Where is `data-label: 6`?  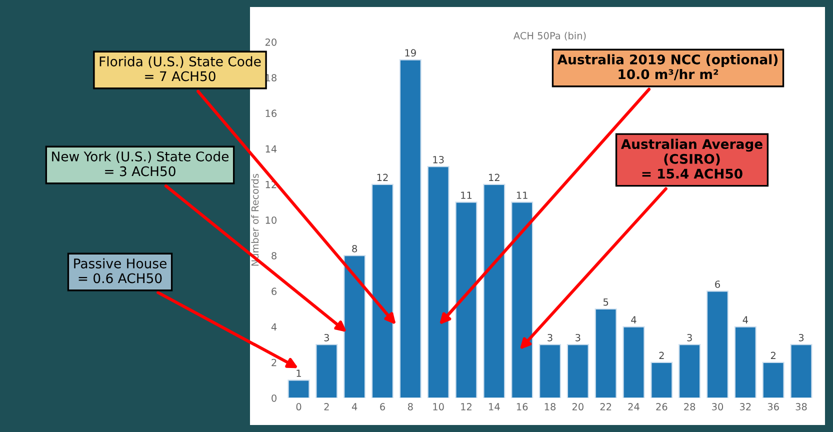 data-label: 6 is located at coordinates (717, 284).